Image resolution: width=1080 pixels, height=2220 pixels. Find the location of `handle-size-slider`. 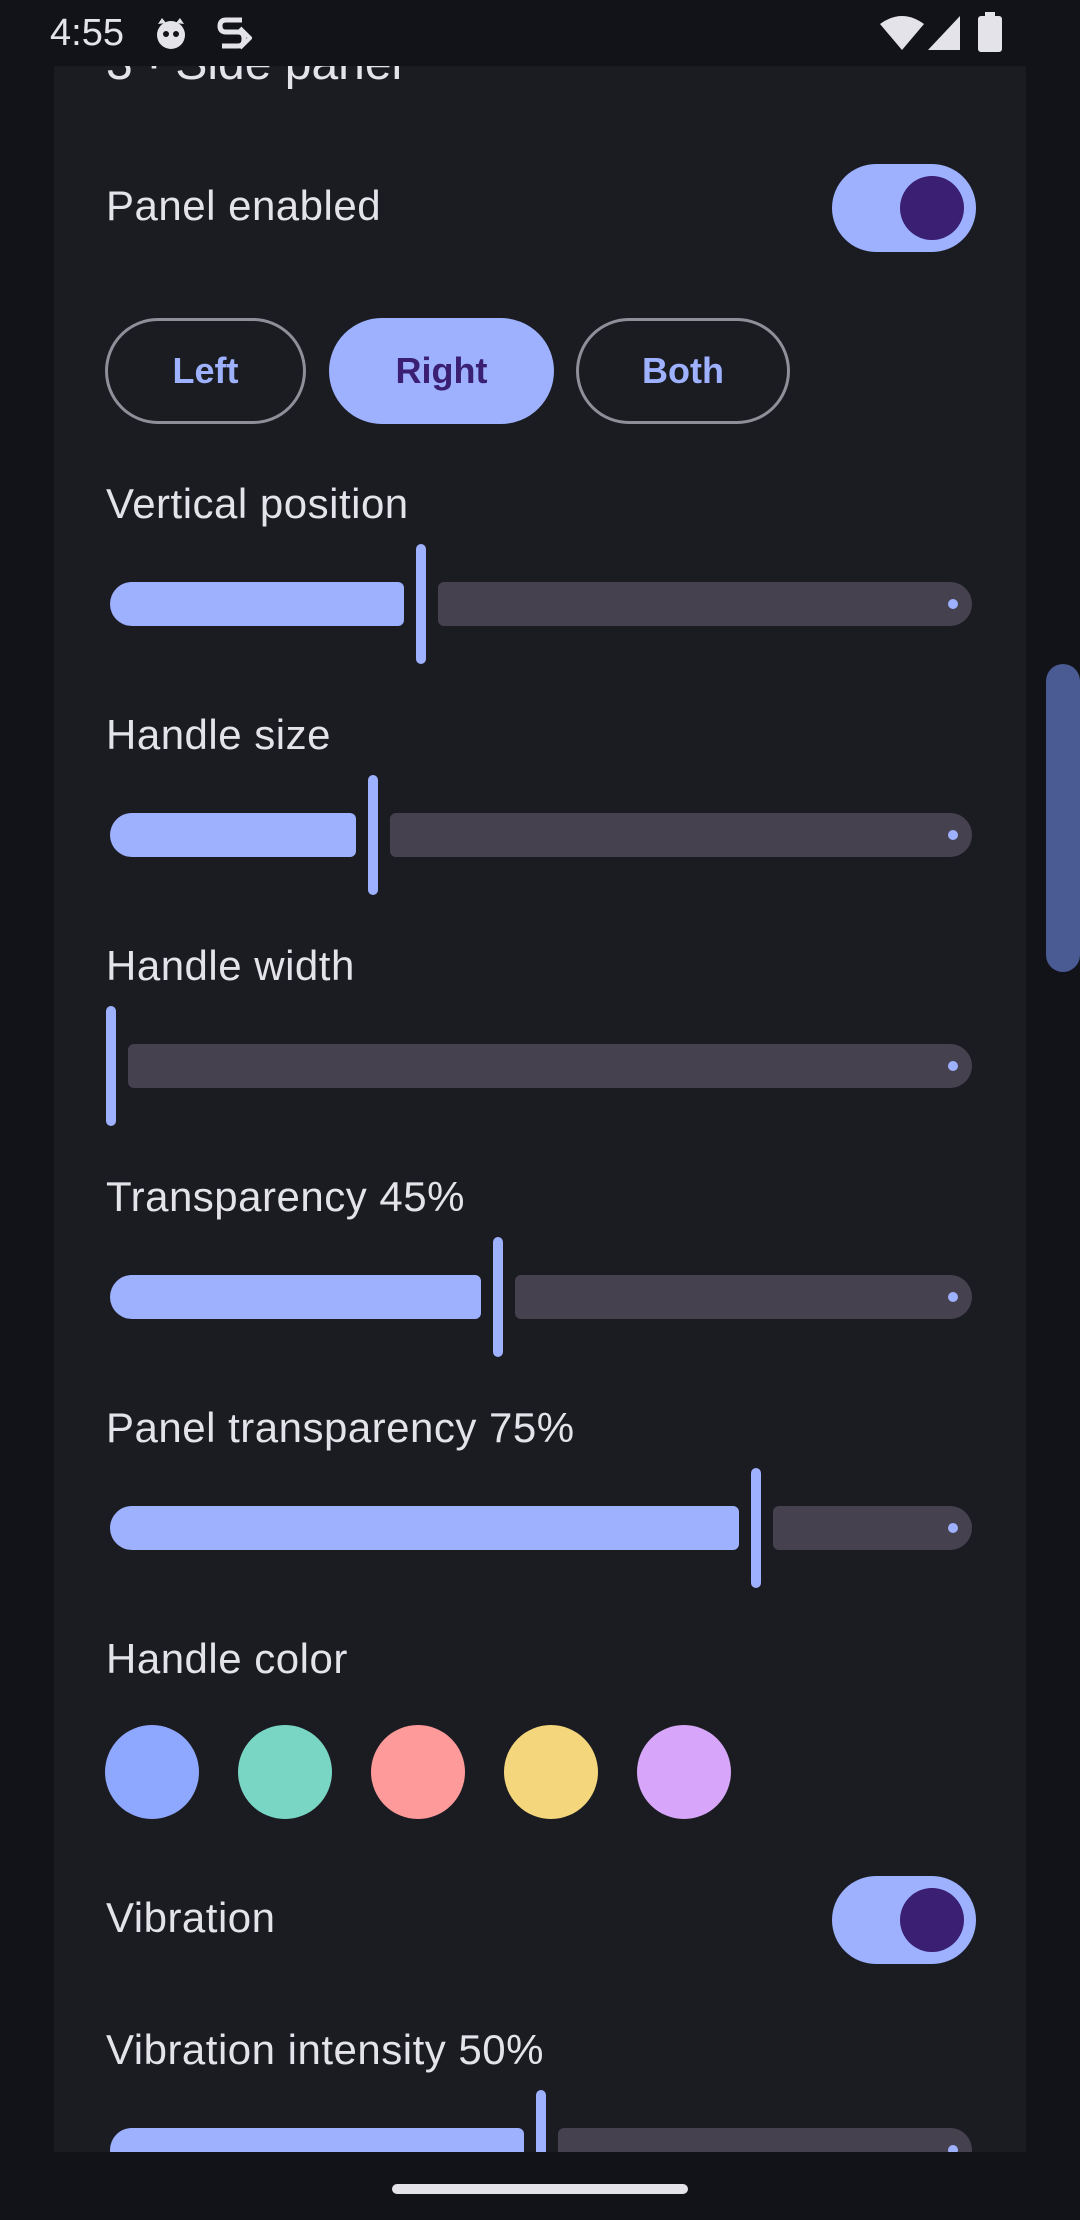

handle-size-slider is located at coordinates (541, 835).